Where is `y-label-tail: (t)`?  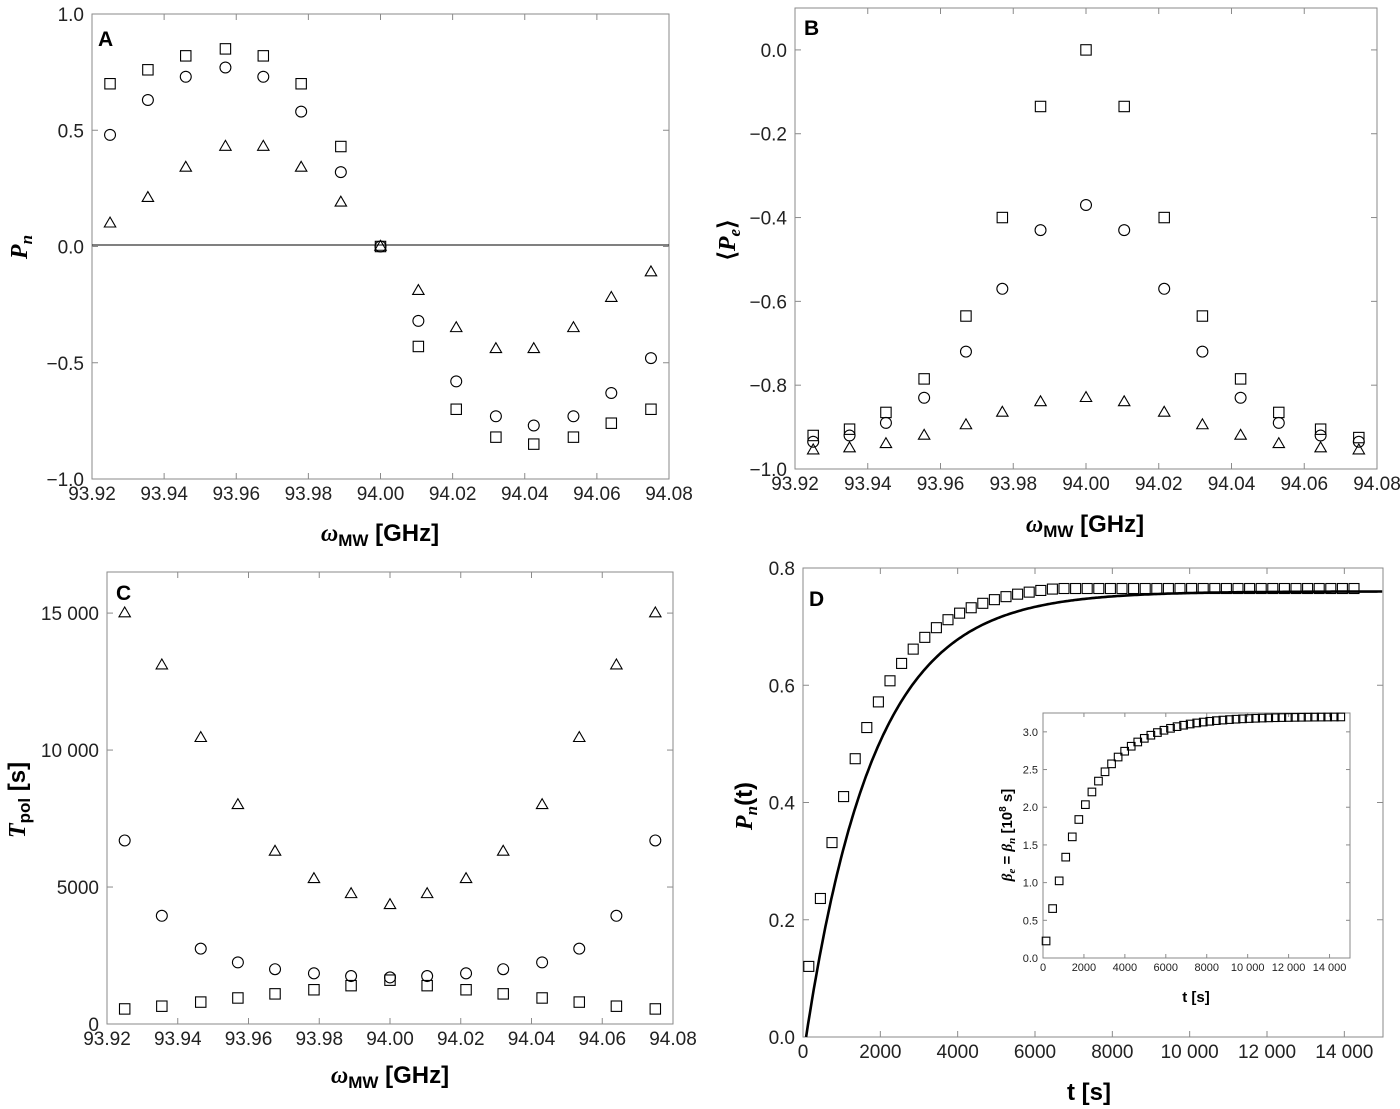 y-label-tail: (t) is located at coordinates (744, 794).